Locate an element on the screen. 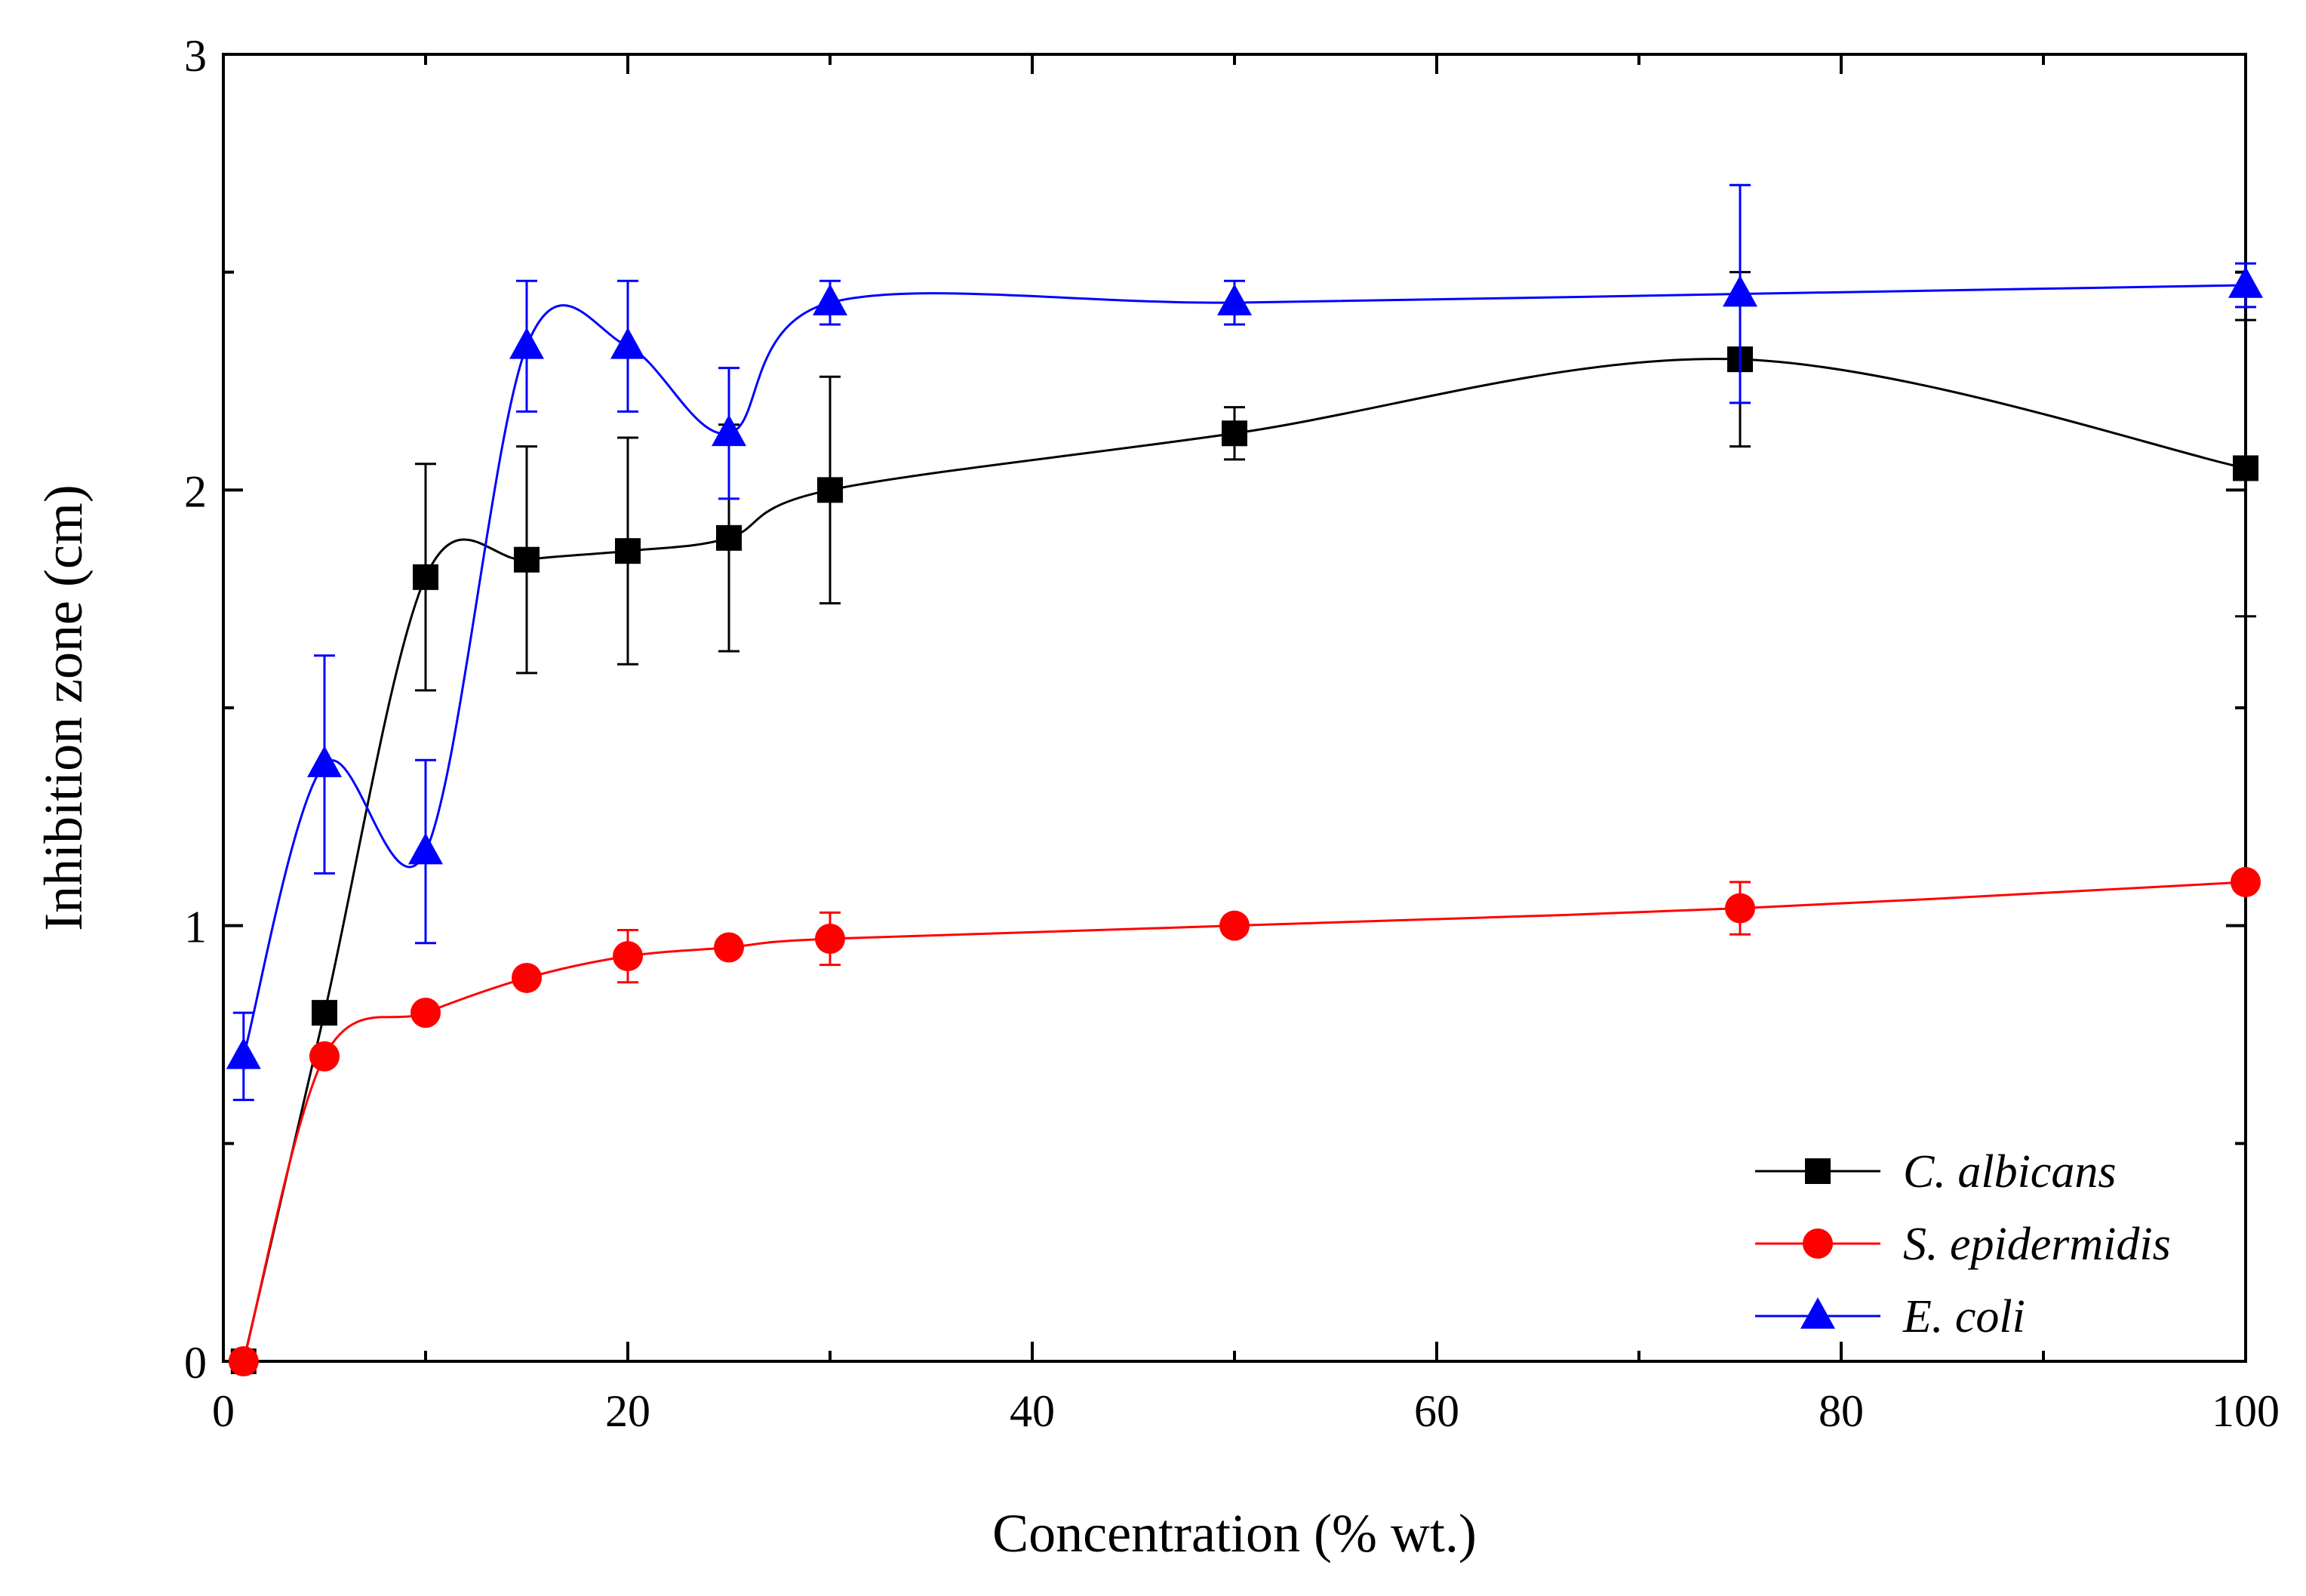 This screenshot has width=2306, height=1596. y-tick-label: 3 is located at coordinates (196, 56).